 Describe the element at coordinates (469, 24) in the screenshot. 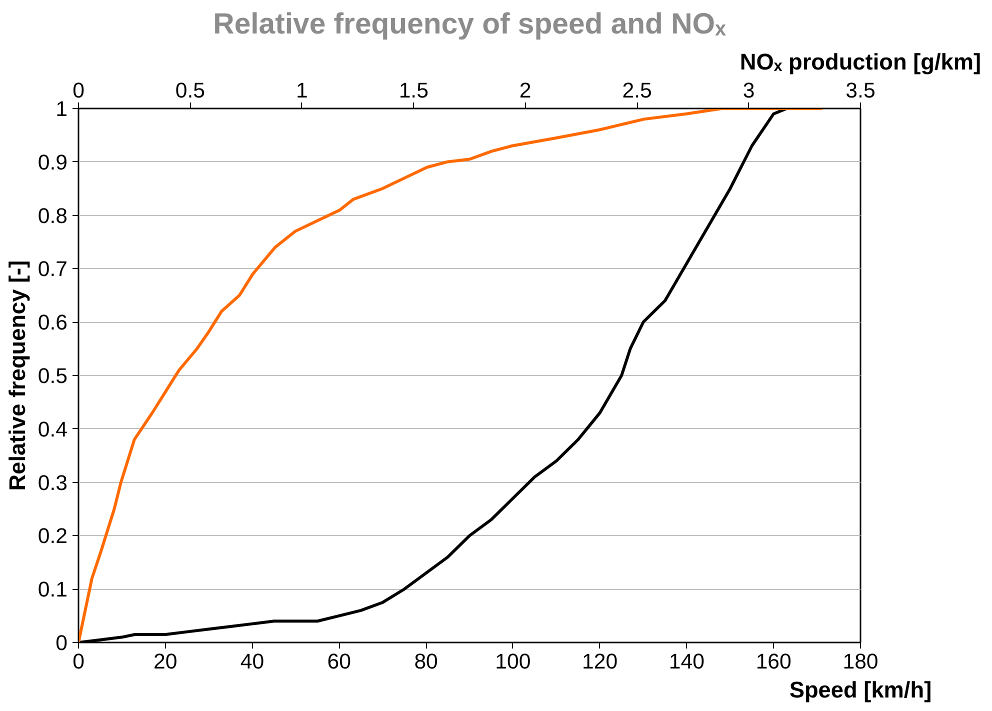

I see `chart-title: Relative frequency of speed and NOₓ` at that location.